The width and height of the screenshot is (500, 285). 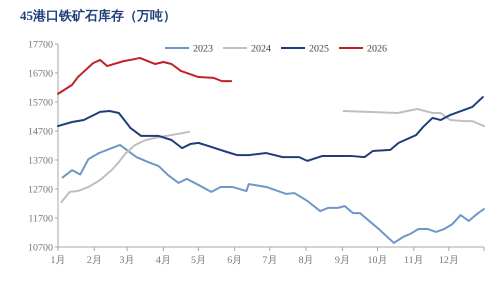 What do you see at coordinates (378, 260) in the screenshot?
I see `x-tick-label: 10月` at bounding box center [378, 260].